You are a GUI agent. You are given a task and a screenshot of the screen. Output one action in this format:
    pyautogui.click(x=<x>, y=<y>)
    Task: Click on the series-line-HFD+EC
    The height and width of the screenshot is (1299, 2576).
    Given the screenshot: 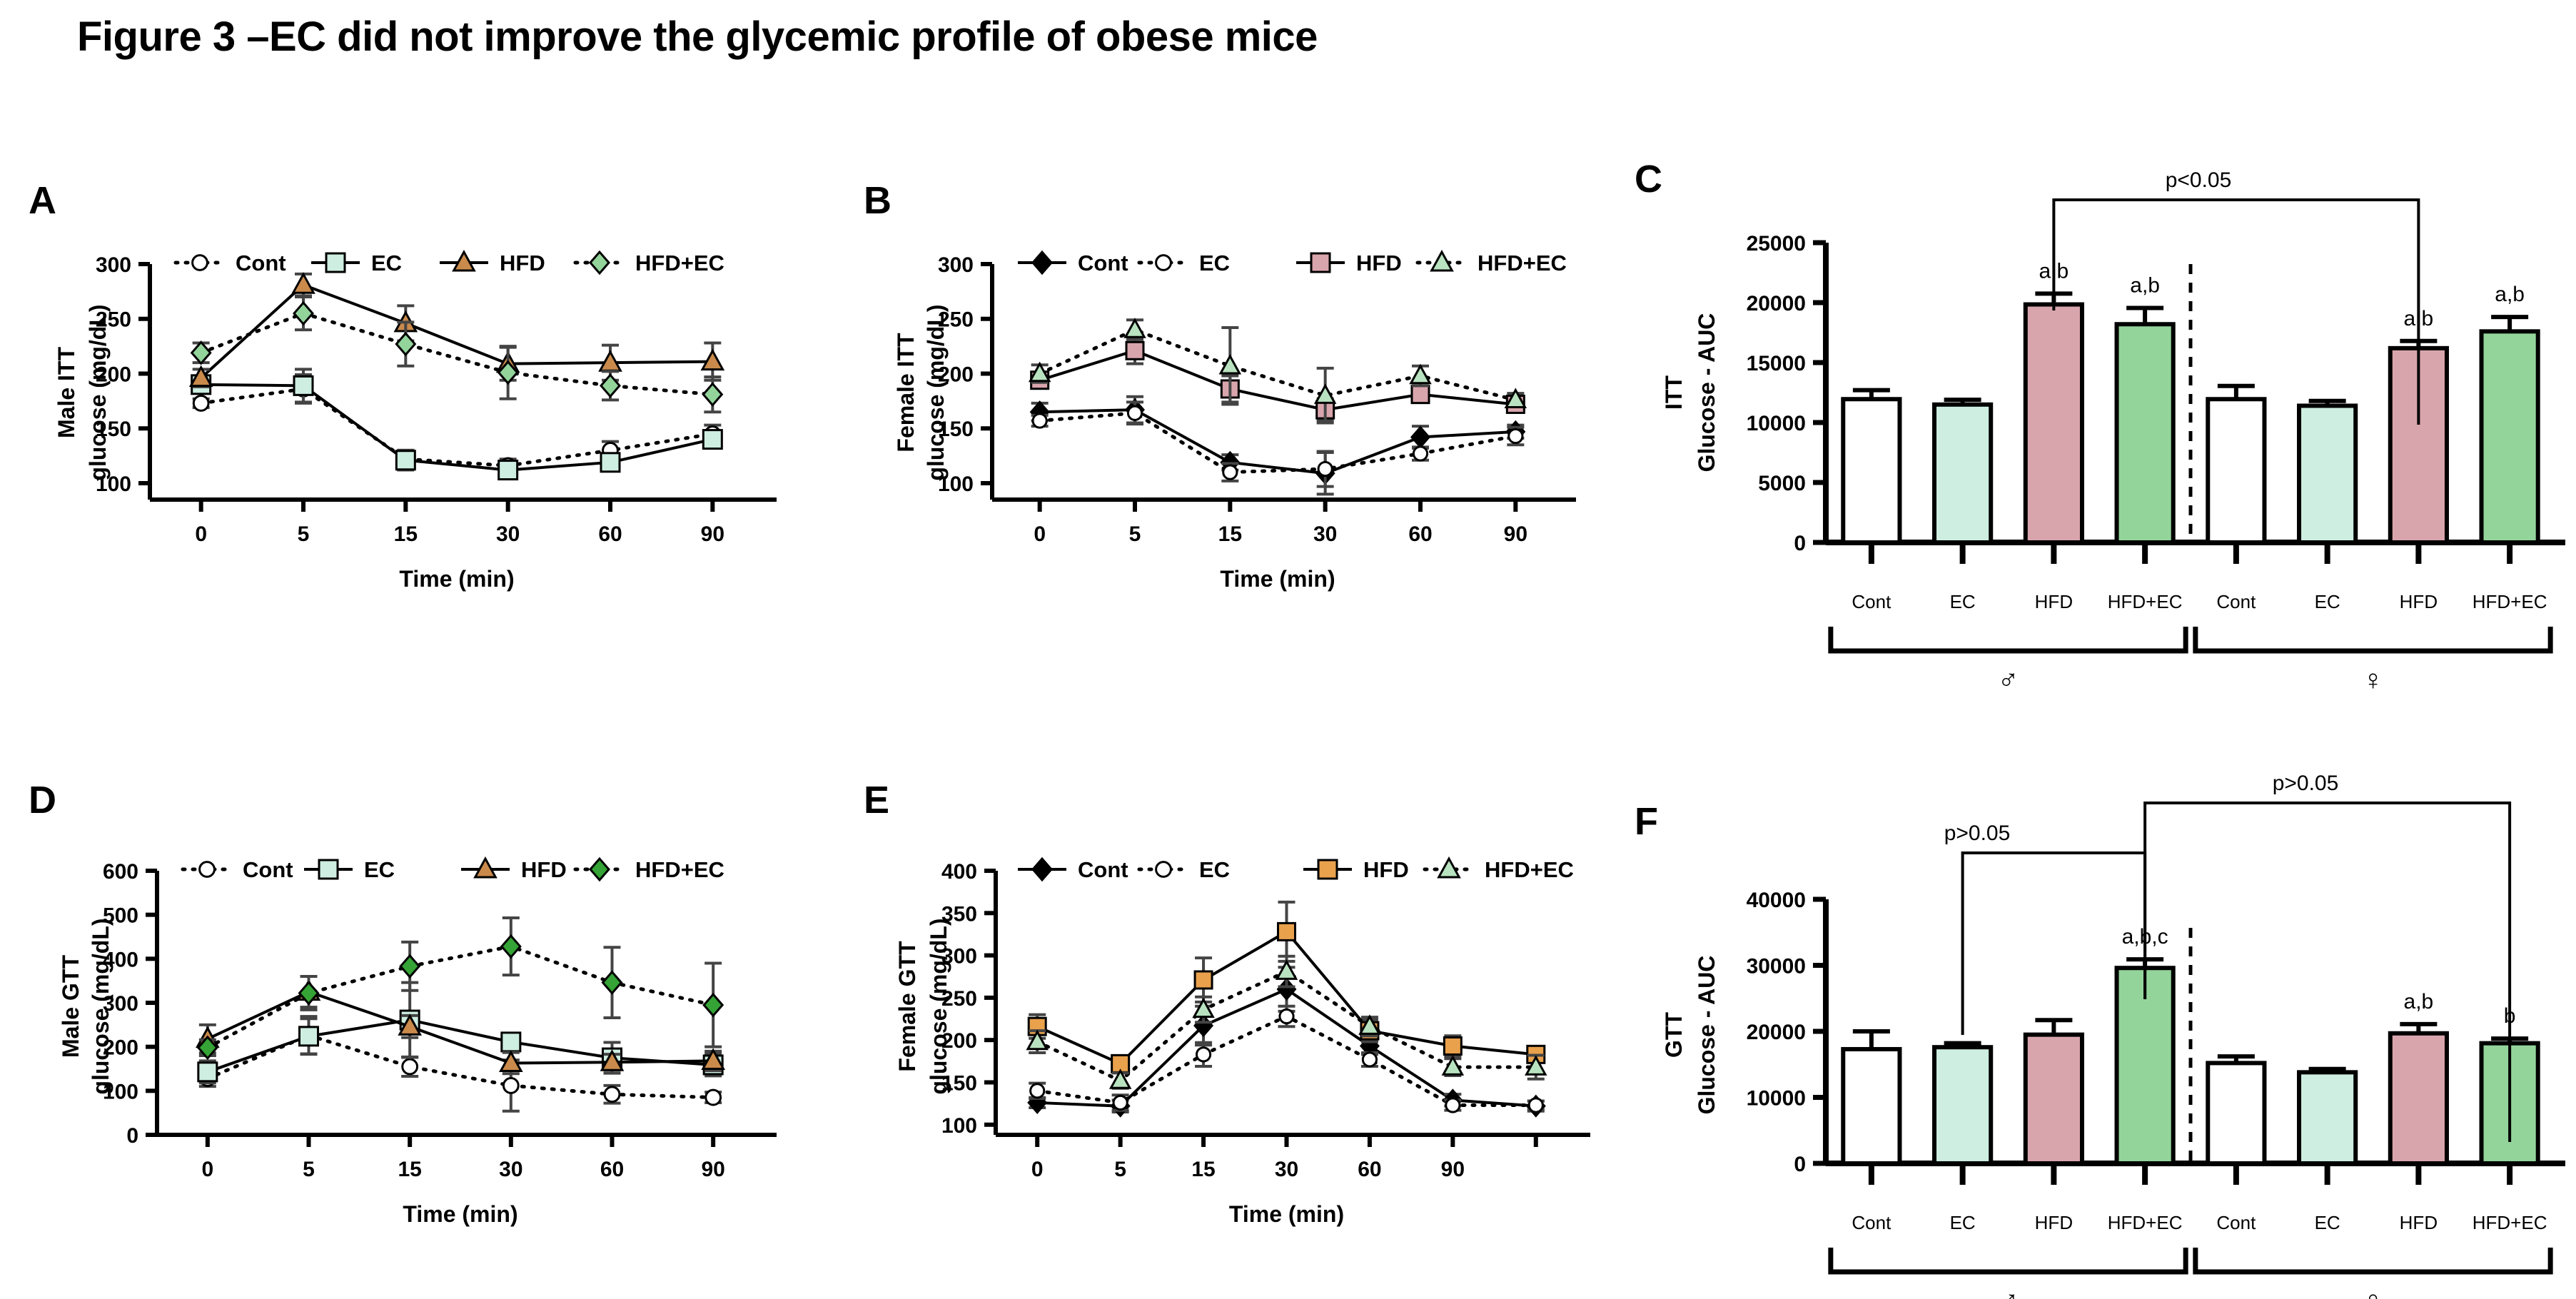 What is the action you would take?
    pyautogui.click(x=460, y=997)
    